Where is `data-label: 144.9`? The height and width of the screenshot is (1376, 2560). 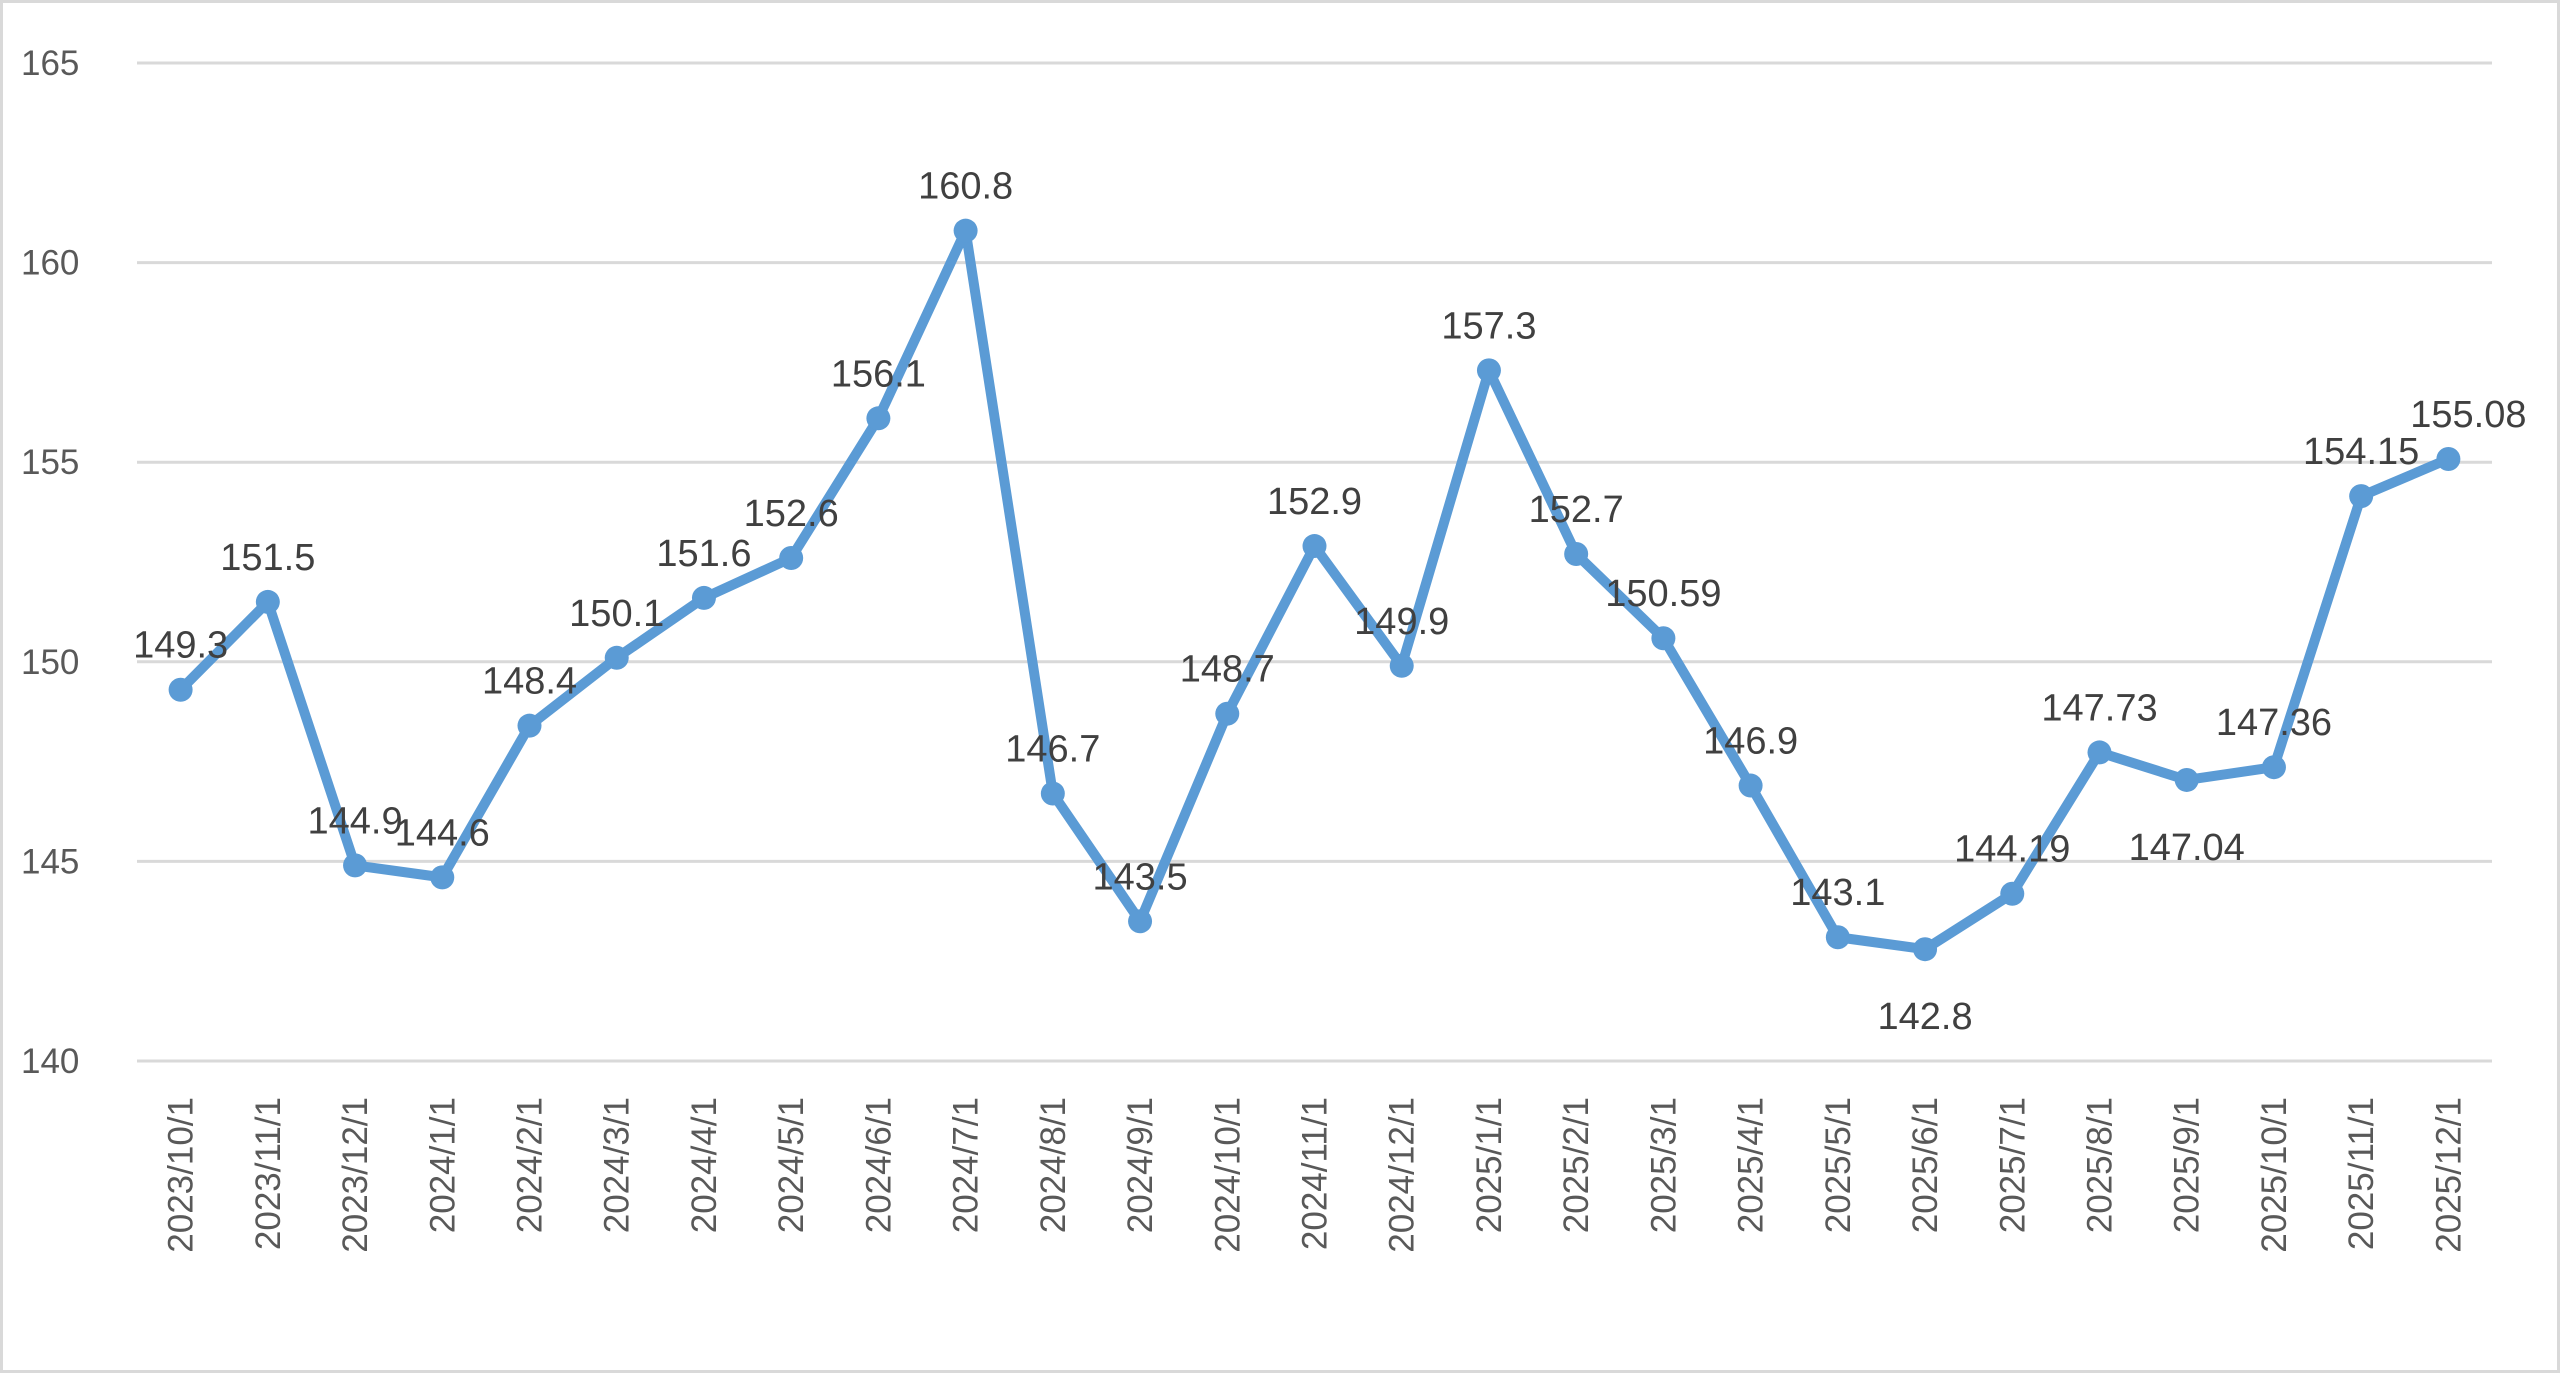
data-label: 144.9 is located at coordinates (355, 821).